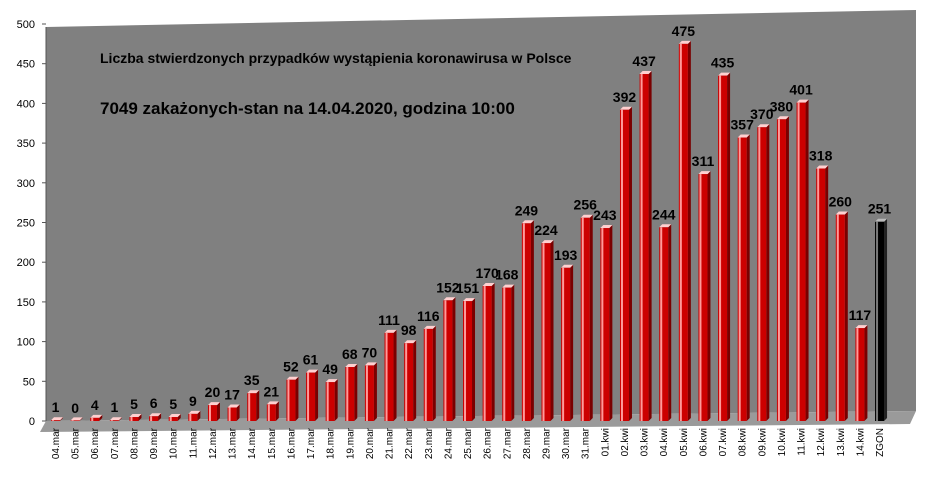 The height and width of the screenshot is (482, 929). Describe the element at coordinates (174, 443) in the screenshot. I see `x-tick-label: 10.mar` at that location.